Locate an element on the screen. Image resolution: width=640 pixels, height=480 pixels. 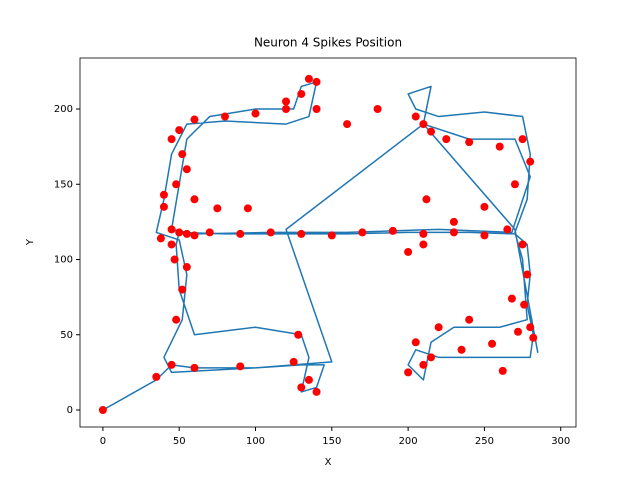
x-tick-label: 50 is located at coordinates (179, 441).